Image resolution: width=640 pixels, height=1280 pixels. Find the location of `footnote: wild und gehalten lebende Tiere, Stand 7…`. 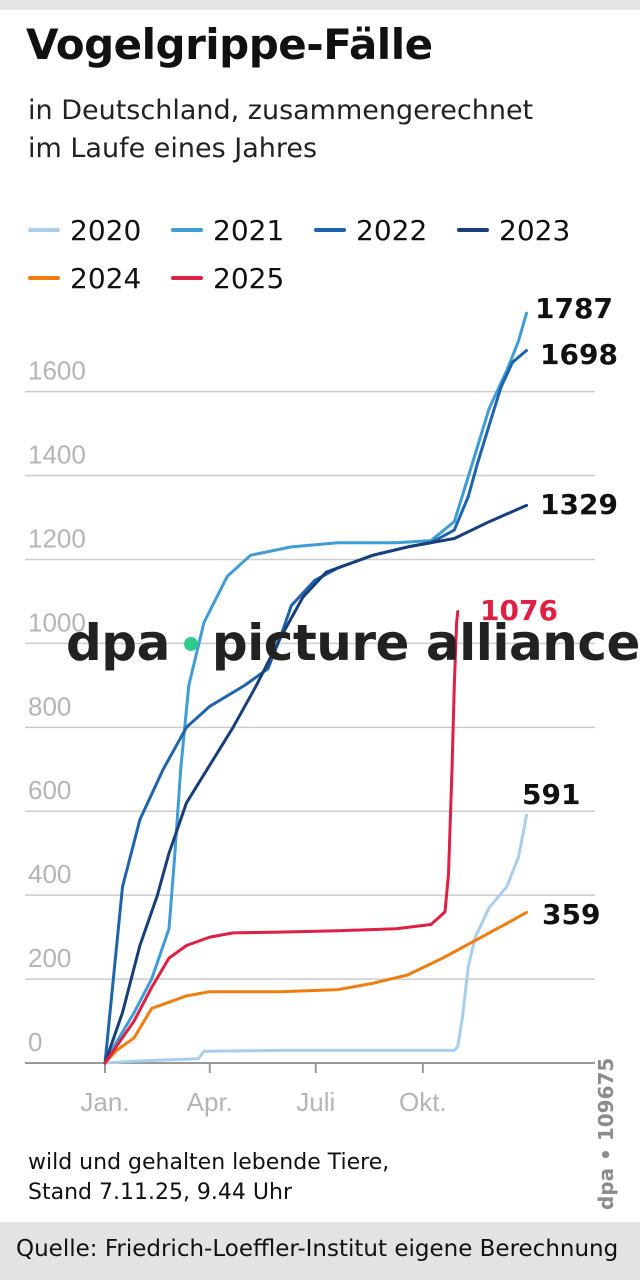

footnote: wild und gehalten lebende Tiere, Stand 7… is located at coordinates (208, 1178).